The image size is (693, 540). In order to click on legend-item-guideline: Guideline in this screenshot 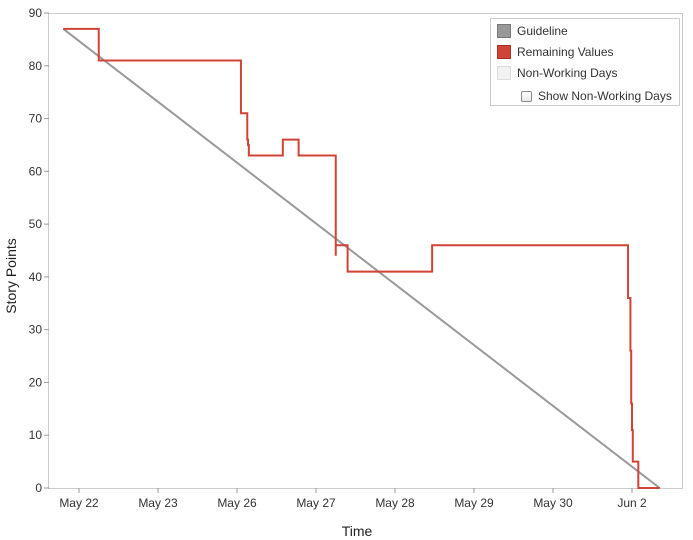, I will do `click(532, 31)`.